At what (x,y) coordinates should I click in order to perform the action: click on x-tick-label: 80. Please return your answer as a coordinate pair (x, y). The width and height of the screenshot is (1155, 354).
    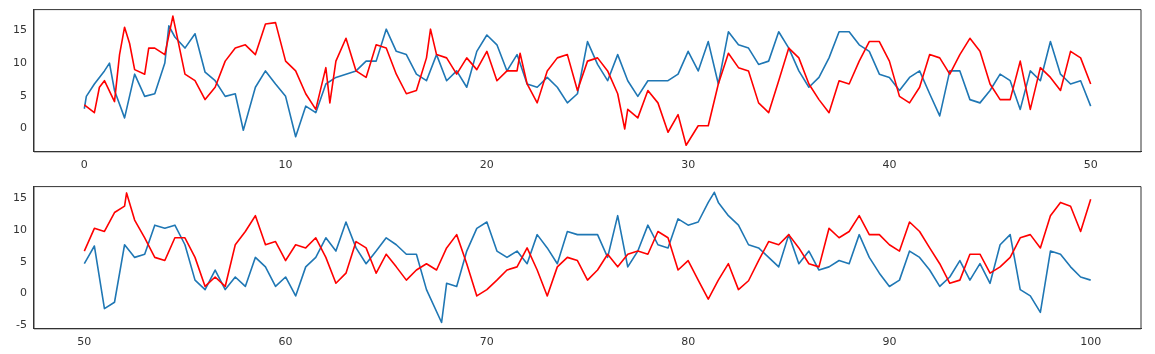
    Looking at the image, I should click on (688, 342).